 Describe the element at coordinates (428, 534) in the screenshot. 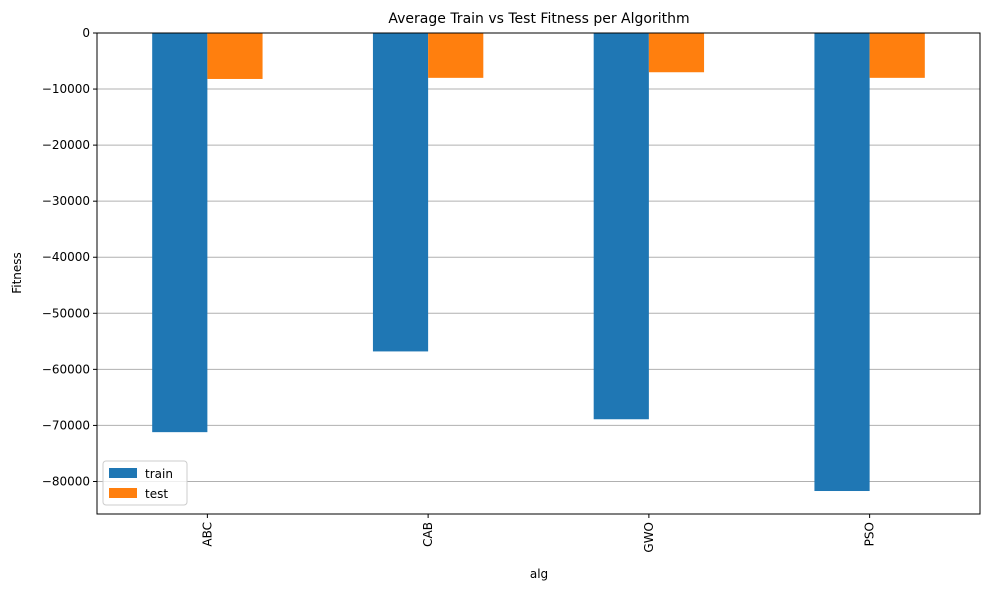

I see `x-tick-label: CAB` at that location.